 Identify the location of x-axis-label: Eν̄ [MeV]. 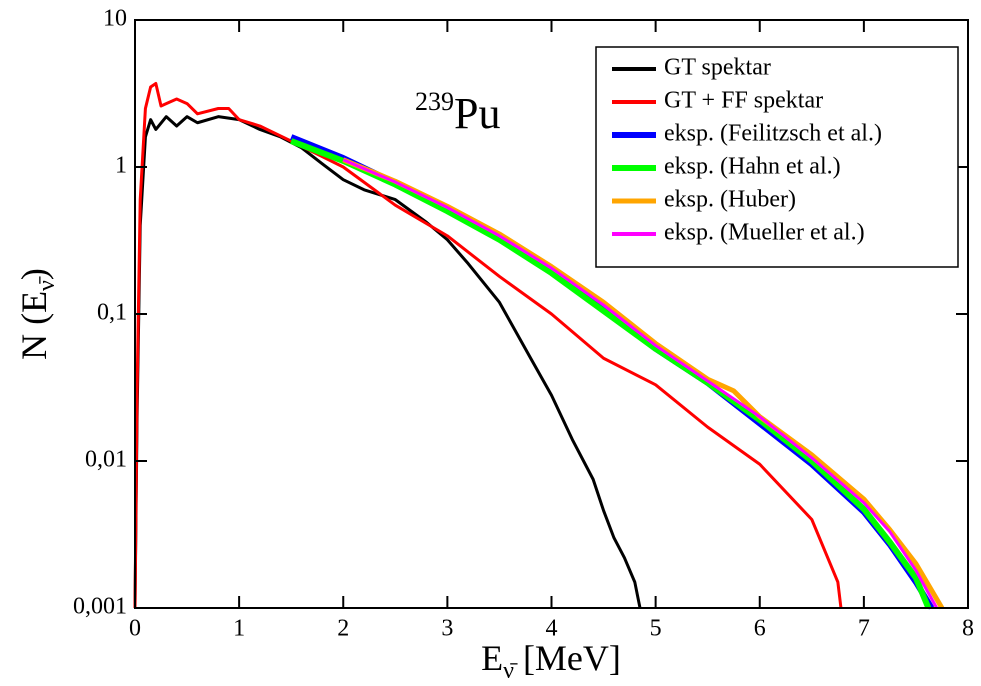
(551, 660).